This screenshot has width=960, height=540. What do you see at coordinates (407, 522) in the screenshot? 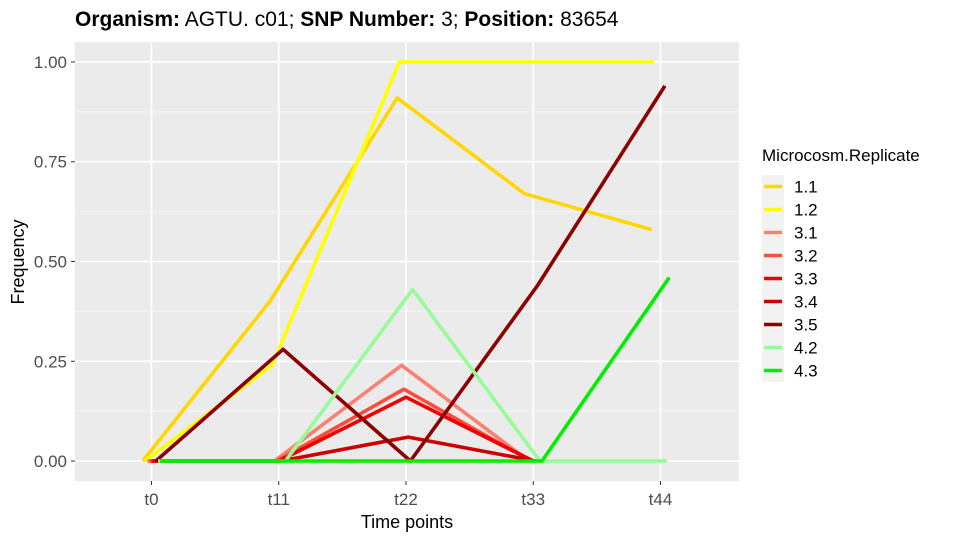
I see `x-axis-title: Time points` at bounding box center [407, 522].